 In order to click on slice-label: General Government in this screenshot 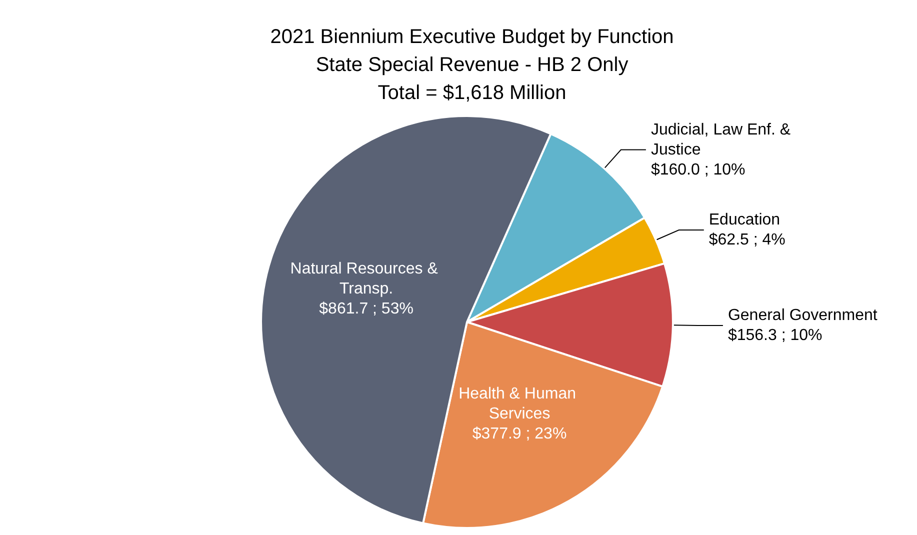, I will do `click(803, 315)`.